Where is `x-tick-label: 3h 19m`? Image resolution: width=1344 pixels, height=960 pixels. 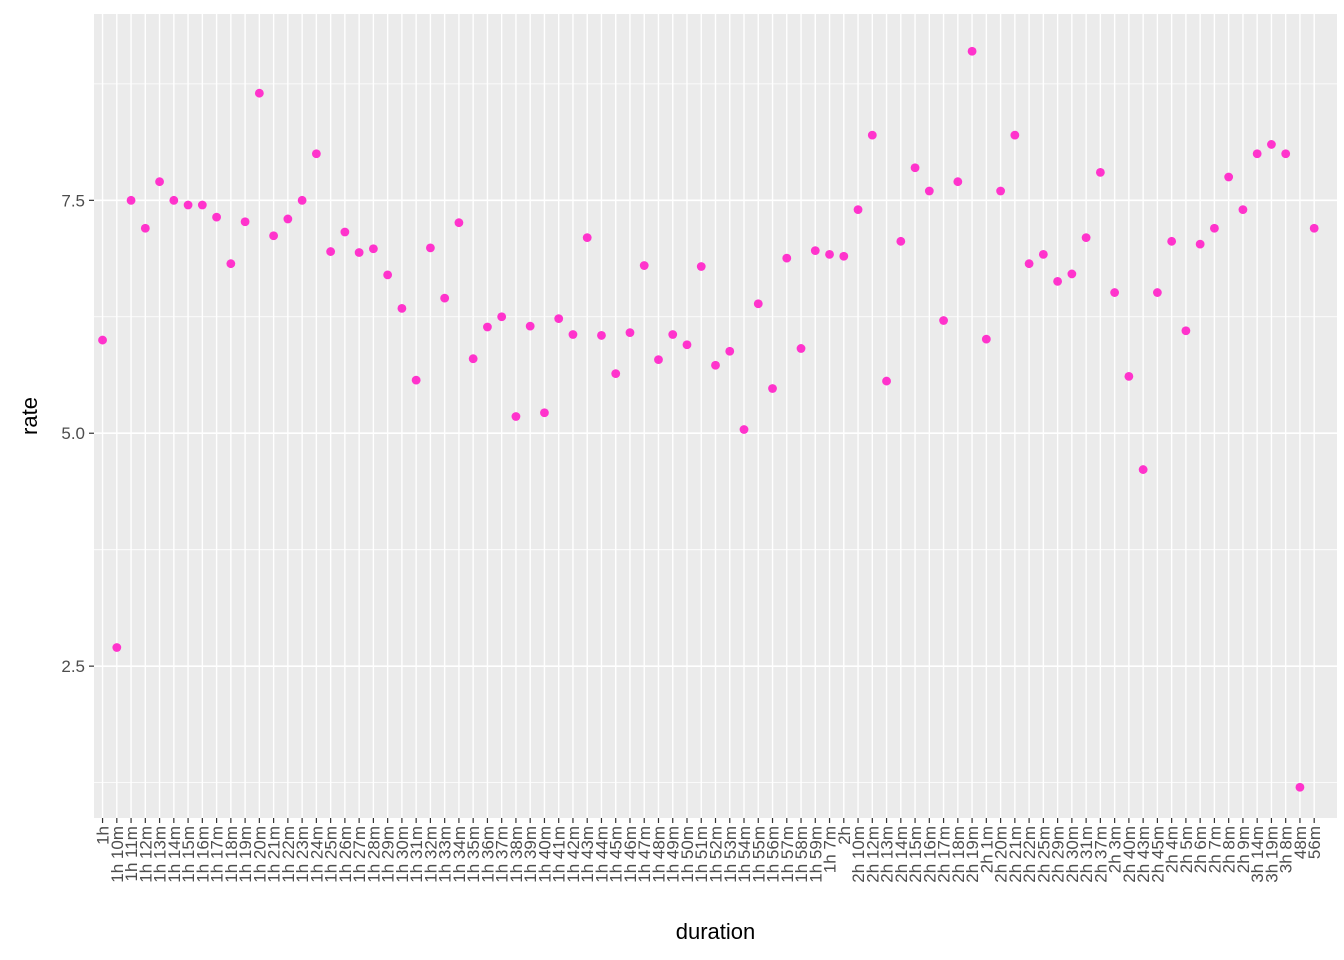 x-tick-label: 3h 19m is located at coordinates (1271, 854).